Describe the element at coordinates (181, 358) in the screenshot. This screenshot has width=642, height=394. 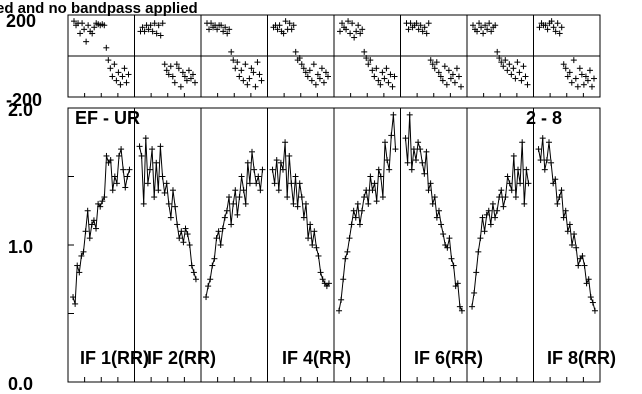
I see `panel-label-if2: IF 2(RR)` at that location.